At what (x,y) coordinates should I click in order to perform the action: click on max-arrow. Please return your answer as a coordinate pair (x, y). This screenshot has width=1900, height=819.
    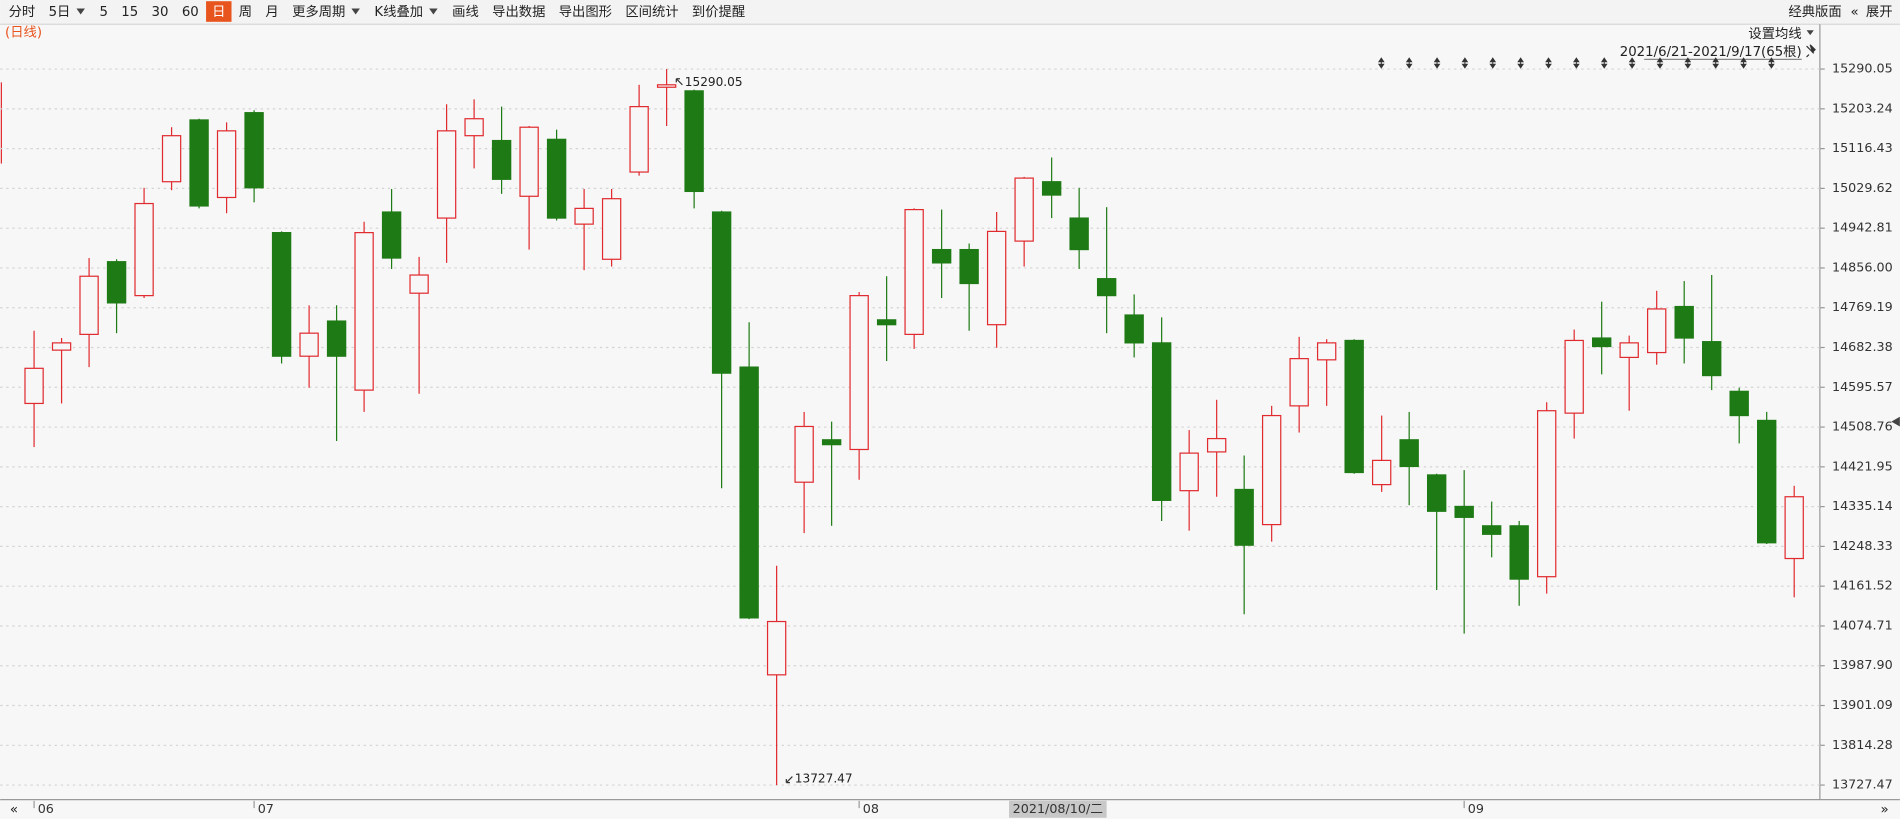
    Looking at the image, I should click on (679, 82).